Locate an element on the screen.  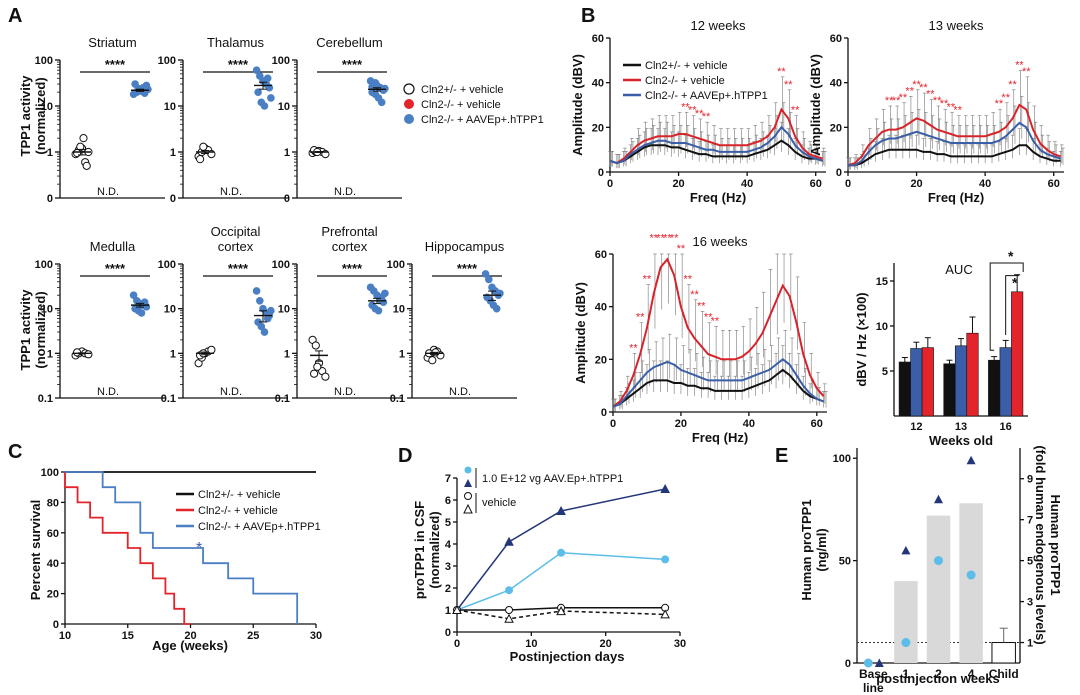
b-auc-bar is located at coordinates (994, 388).